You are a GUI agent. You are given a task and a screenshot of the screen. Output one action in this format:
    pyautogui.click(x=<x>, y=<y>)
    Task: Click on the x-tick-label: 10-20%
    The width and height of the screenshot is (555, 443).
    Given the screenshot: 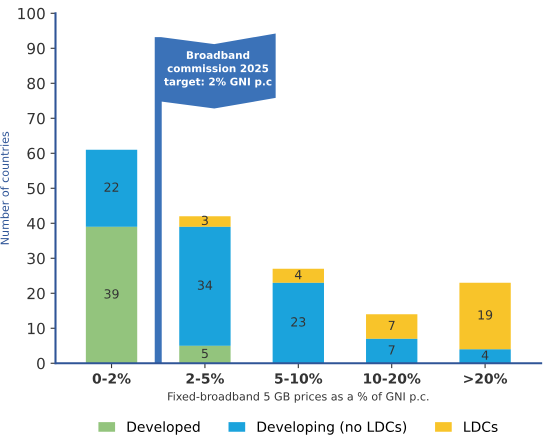 What is the action you would take?
    pyautogui.click(x=392, y=378)
    